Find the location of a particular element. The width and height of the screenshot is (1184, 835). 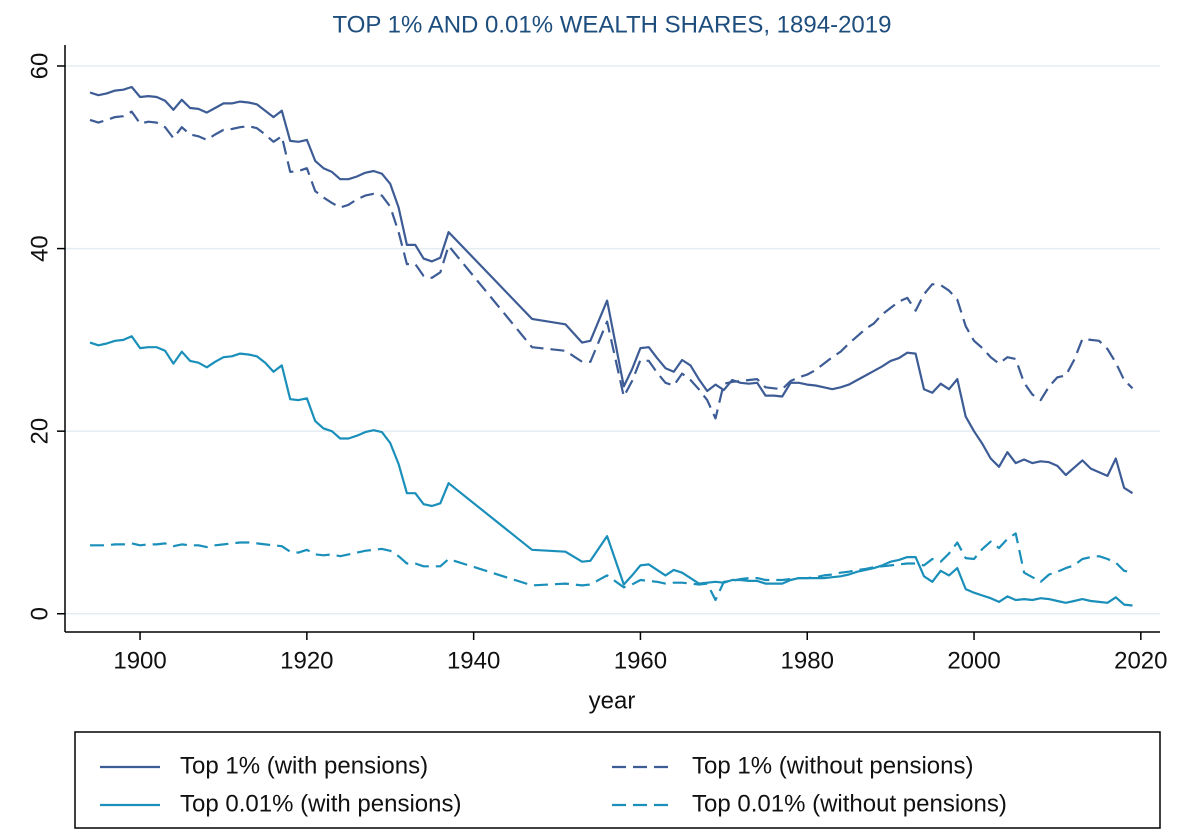

x-tick-label: 1980 is located at coordinates (807, 660).